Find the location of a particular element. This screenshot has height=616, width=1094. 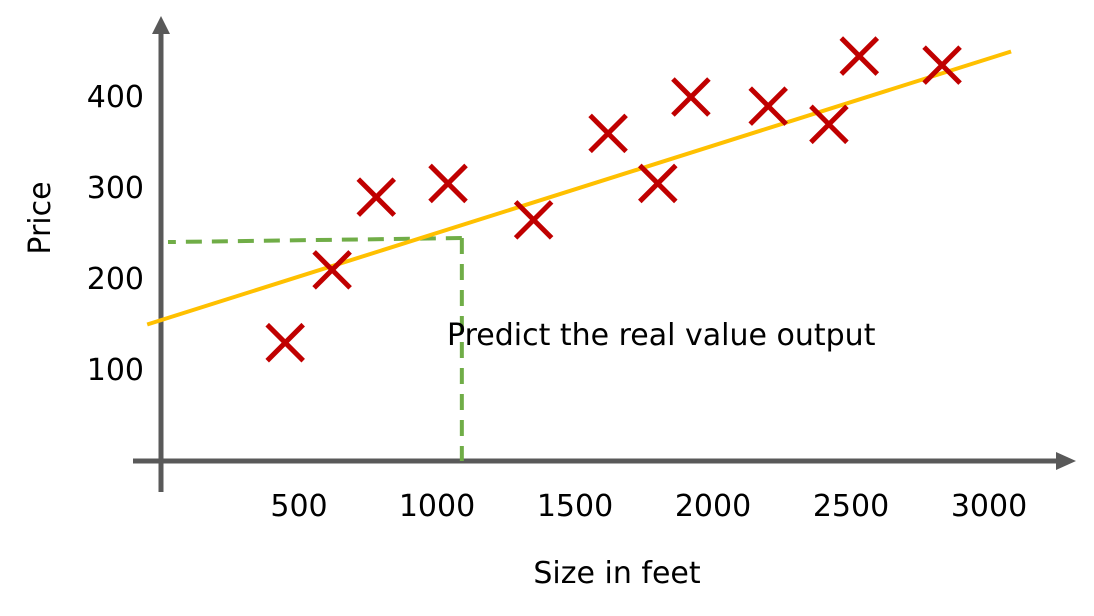

y-tick-label: 400 is located at coordinates (115, 97).